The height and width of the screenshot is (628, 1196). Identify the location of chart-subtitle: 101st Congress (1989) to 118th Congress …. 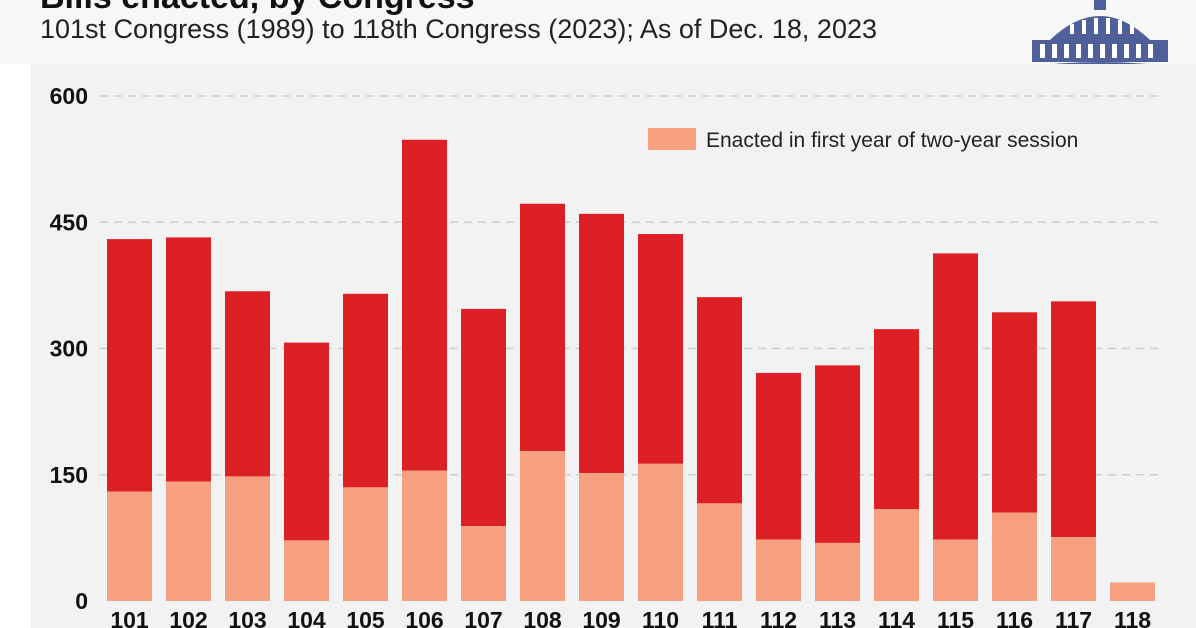
(458, 29).